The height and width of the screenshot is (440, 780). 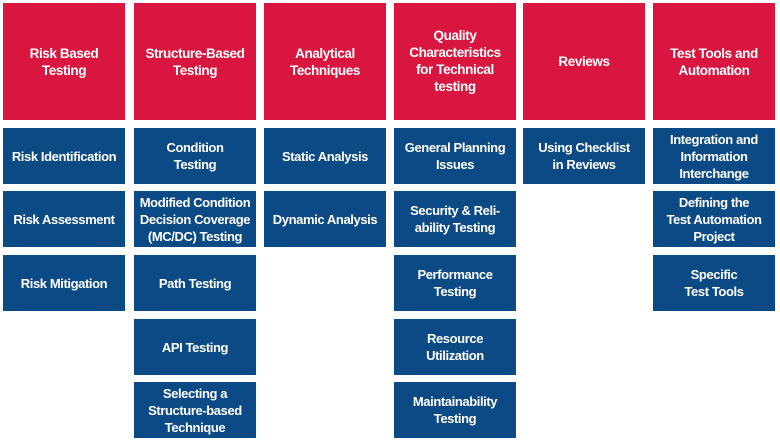 I want to click on topic-box: Specific Test Tools, so click(x=714, y=283).